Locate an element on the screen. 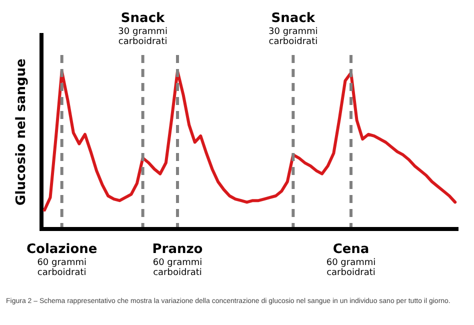  x-tick-label: Pranzo 60 grammi carboidrati is located at coordinates (177, 260).